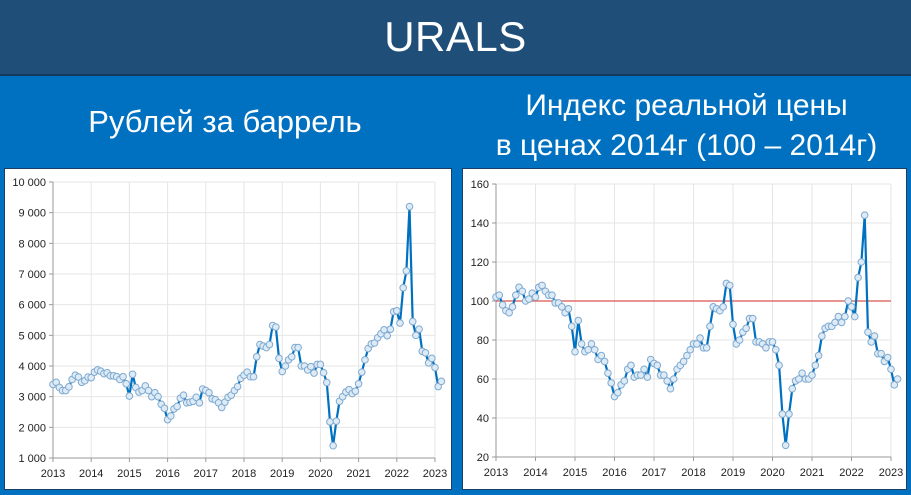  What do you see at coordinates (686, 145) in the screenshot?
I see `right-subtitle-line2: в ценах 2014г (100 – 2014г)` at bounding box center [686, 145].